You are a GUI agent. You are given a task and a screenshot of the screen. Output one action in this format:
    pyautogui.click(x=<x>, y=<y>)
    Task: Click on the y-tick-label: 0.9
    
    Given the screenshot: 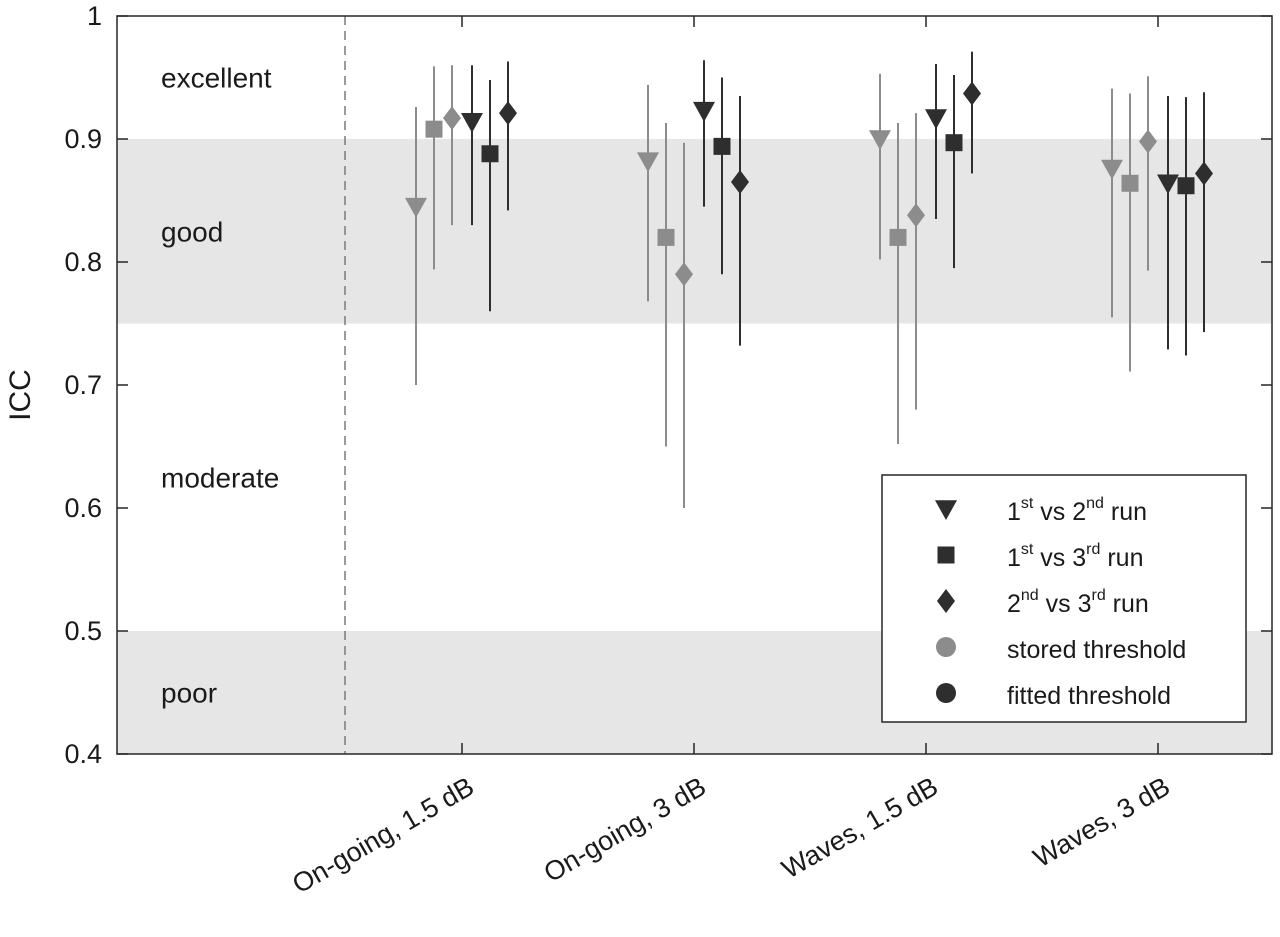 What is the action you would take?
    pyautogui.click(x=83, y=139)
    